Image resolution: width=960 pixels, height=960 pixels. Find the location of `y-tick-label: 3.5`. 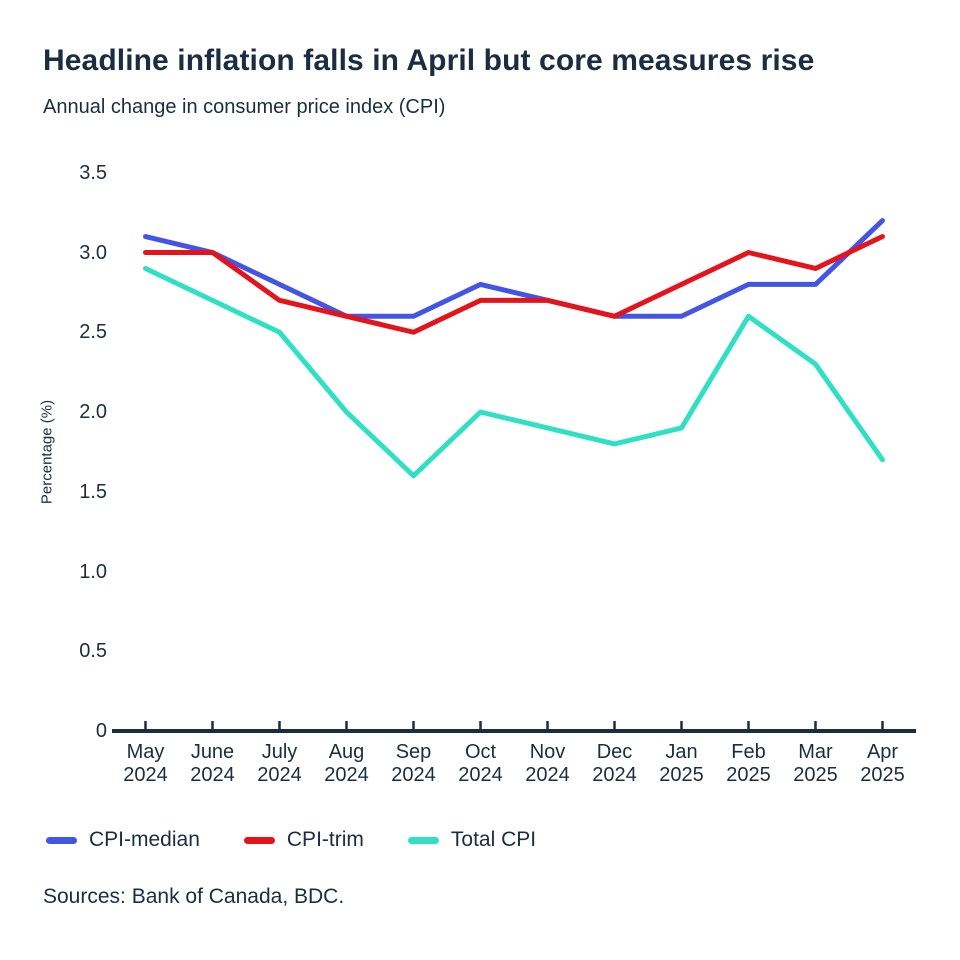

y-tick-label: 3.5 is located at coordinates (93, 172).